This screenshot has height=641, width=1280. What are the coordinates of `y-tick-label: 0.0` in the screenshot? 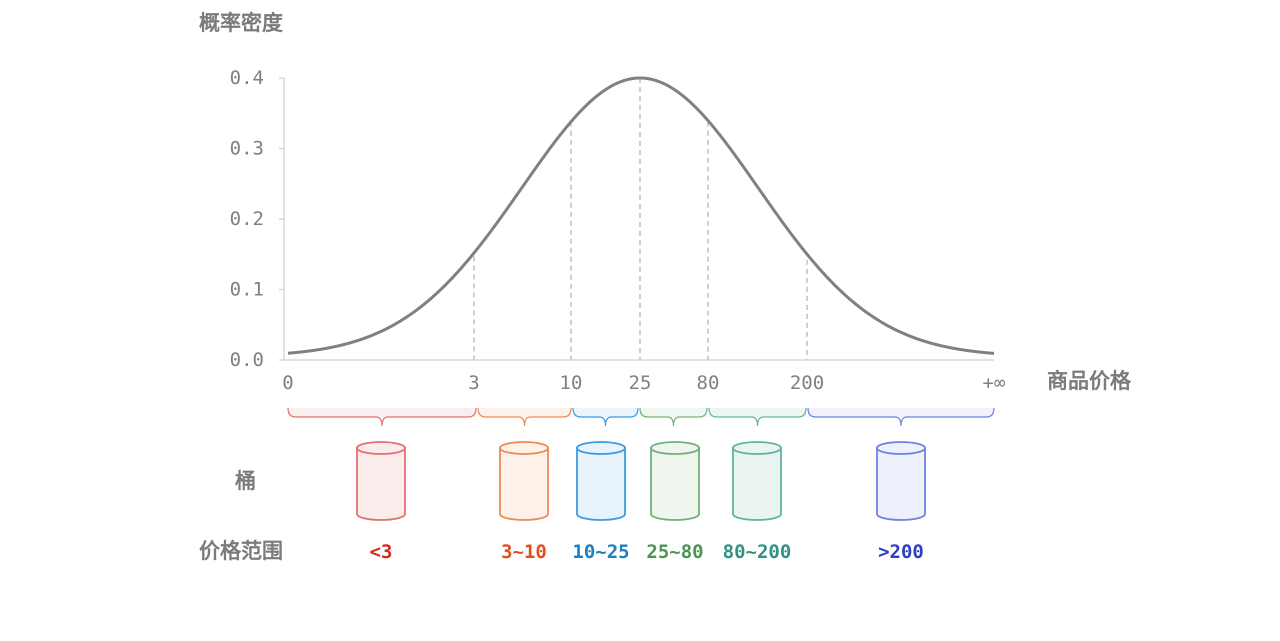 It's located at (247, 360).